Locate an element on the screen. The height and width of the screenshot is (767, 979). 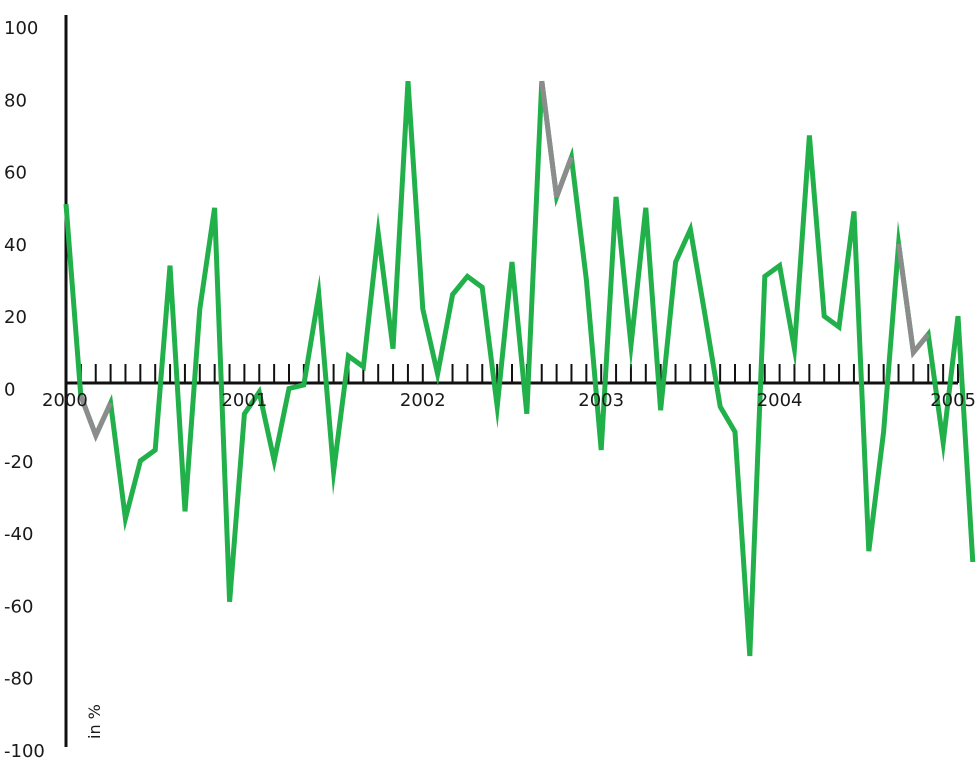
y-tick-label: 100 is located at coordinates (21, 28).